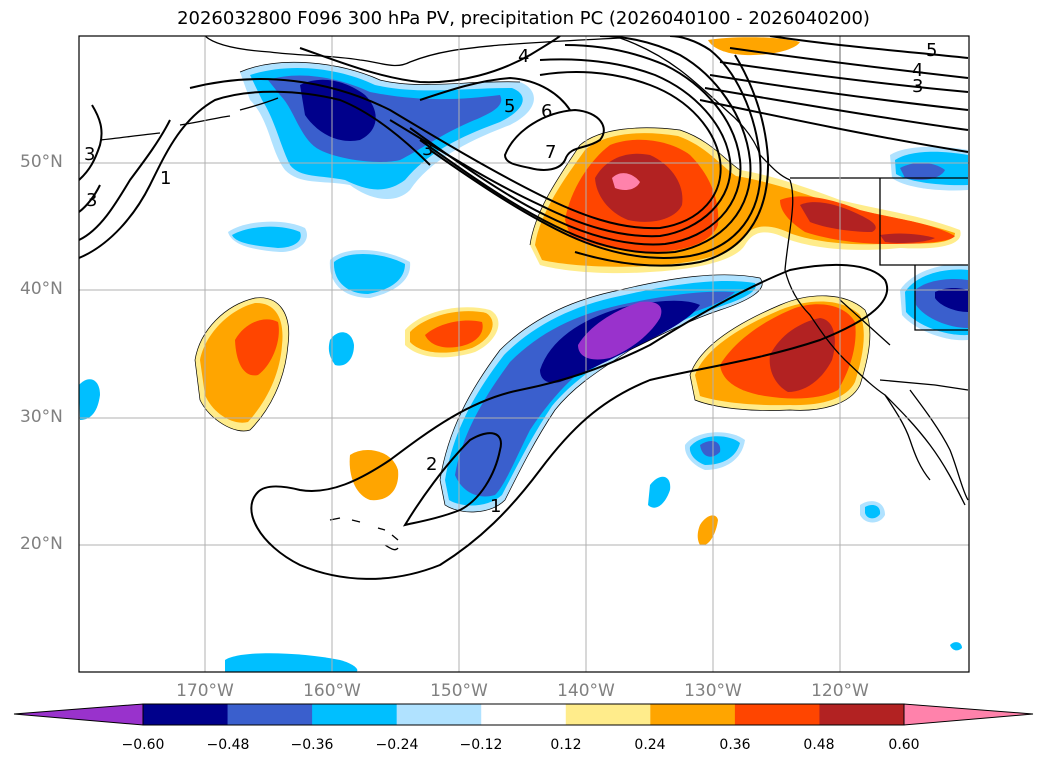 The image size is (1047, 765). Describe the element at coordinates (546, 111) in the screenshot. I see `contour-label: 6` at that location.